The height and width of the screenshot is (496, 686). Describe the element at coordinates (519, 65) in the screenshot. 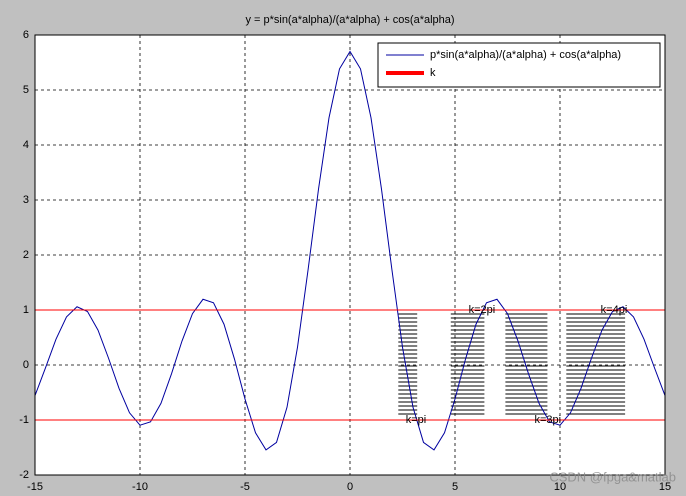

I see `legend-box` at that location.